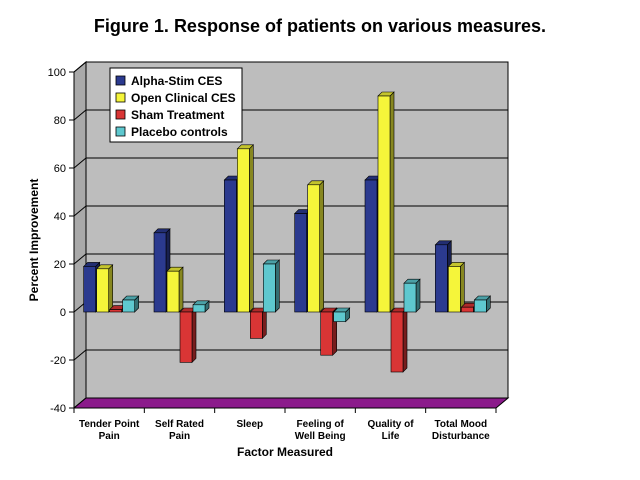  I want to click on legend-label: Alpha-Stim CES, so click(176, 81).